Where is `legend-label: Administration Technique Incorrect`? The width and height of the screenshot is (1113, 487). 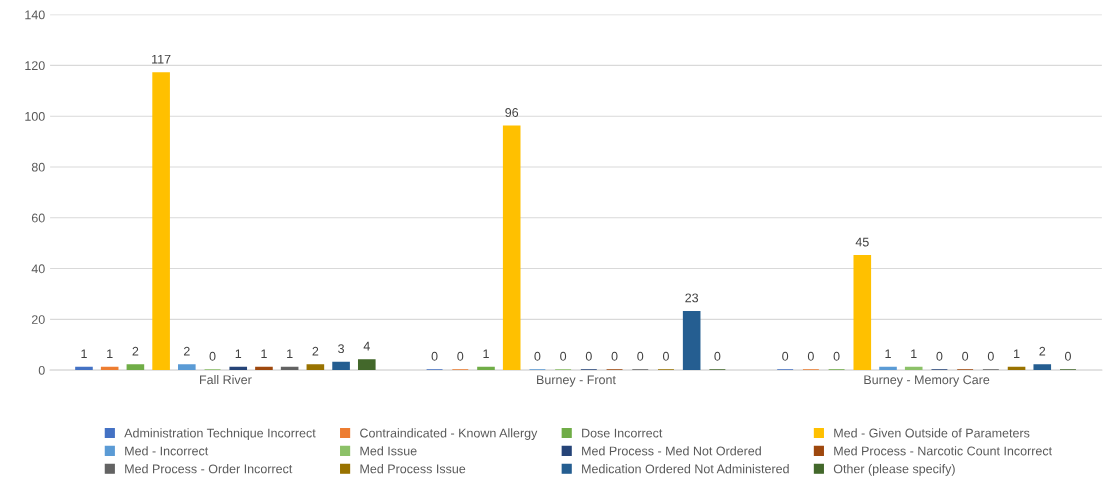
legend-label: Administration Technique Incorrect is located at coordinates (220, 434).